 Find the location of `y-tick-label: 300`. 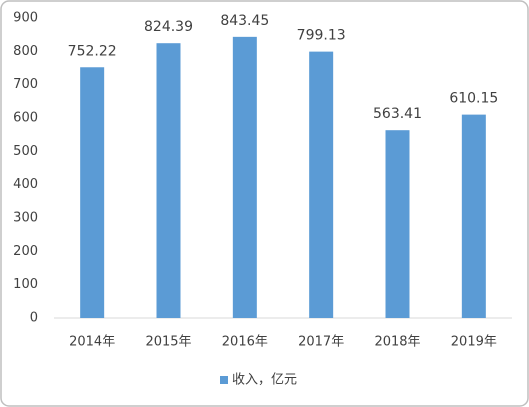

y-tick-label: 300 is located at coordinates (25, 218).